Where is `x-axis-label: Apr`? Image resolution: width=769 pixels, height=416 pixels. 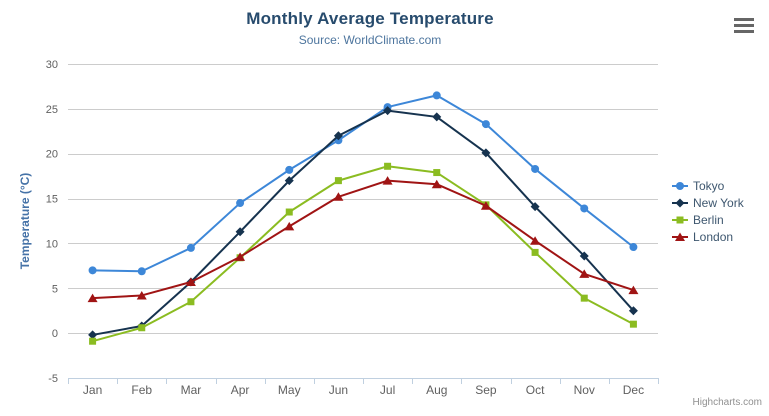
x-axis-label: Apr is located at coordinates (240, 390).